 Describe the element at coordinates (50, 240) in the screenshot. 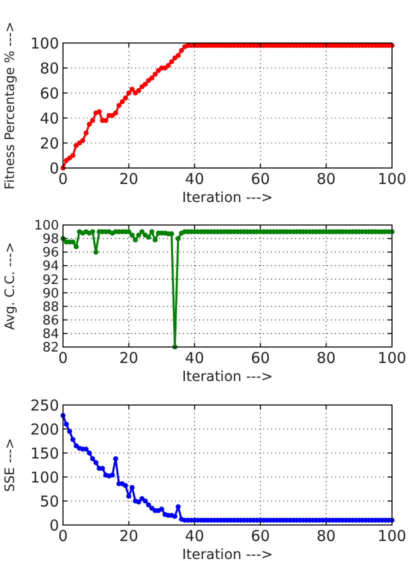

I see `y-tick-label: 98` at that location.